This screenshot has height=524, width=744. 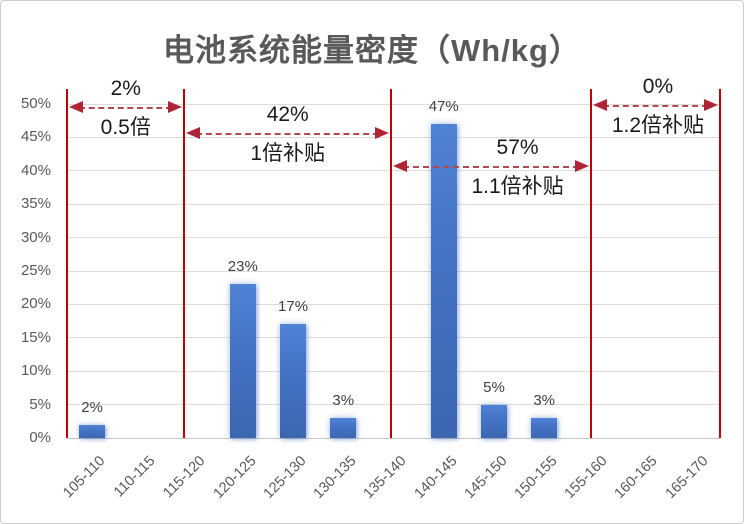 I want to click on y-axis-tick-label: 25%, so click(x=35, y=270).